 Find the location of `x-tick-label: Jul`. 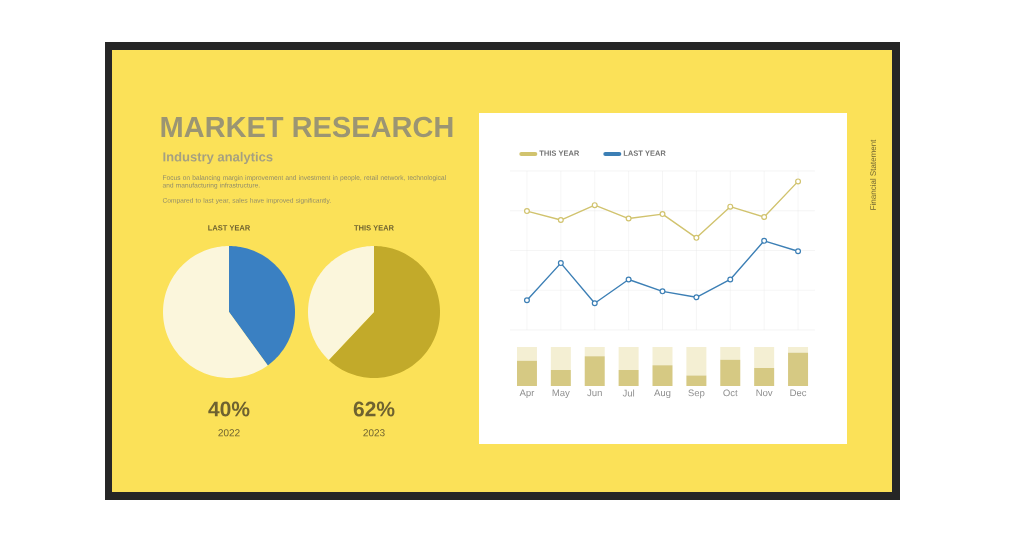

x-tick-label: Jul is located at coordinates (628, 393).